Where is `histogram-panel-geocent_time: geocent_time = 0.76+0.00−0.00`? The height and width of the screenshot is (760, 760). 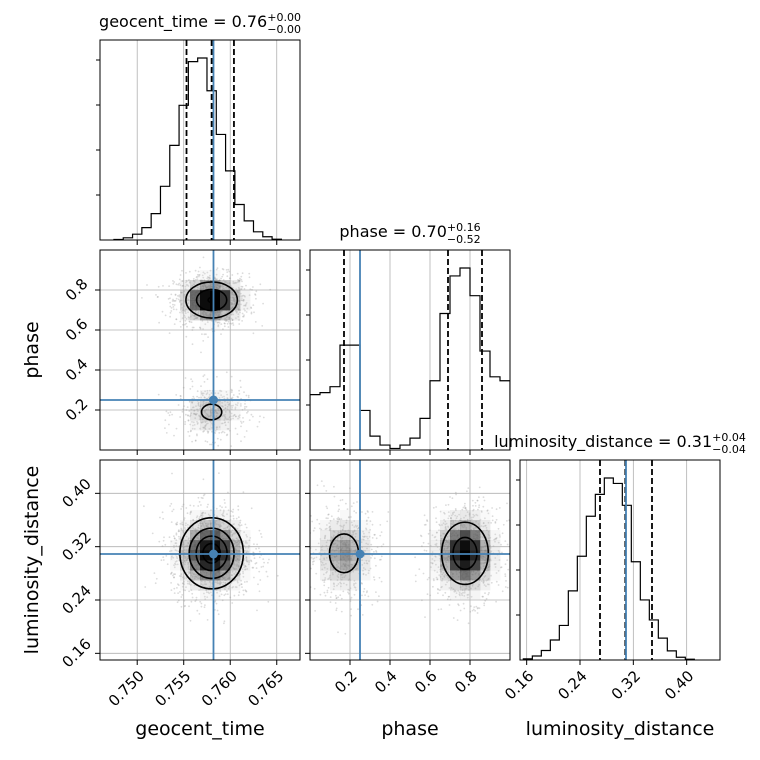 histogram-panel-geocent_time: geocent_time = 0.76+0.00−0.00 is located at coordinates (198, 128).